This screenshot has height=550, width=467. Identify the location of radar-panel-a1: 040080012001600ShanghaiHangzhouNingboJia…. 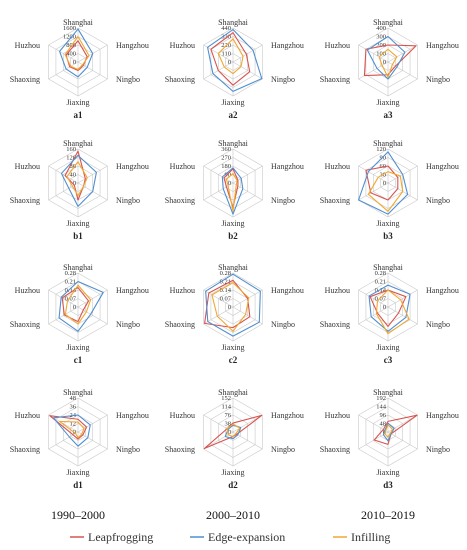
(79, 69).